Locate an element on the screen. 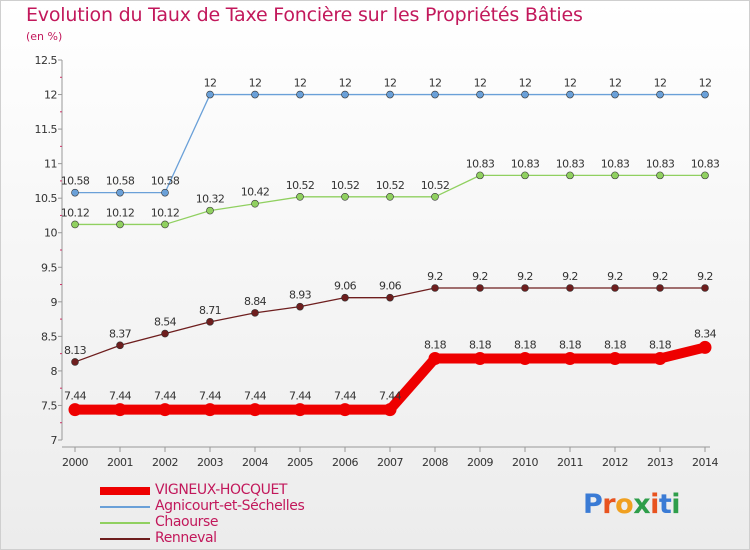 This screenshot has width=750, height=550. data-label-renneval: 9.06 is located at coordinates (345, 286).